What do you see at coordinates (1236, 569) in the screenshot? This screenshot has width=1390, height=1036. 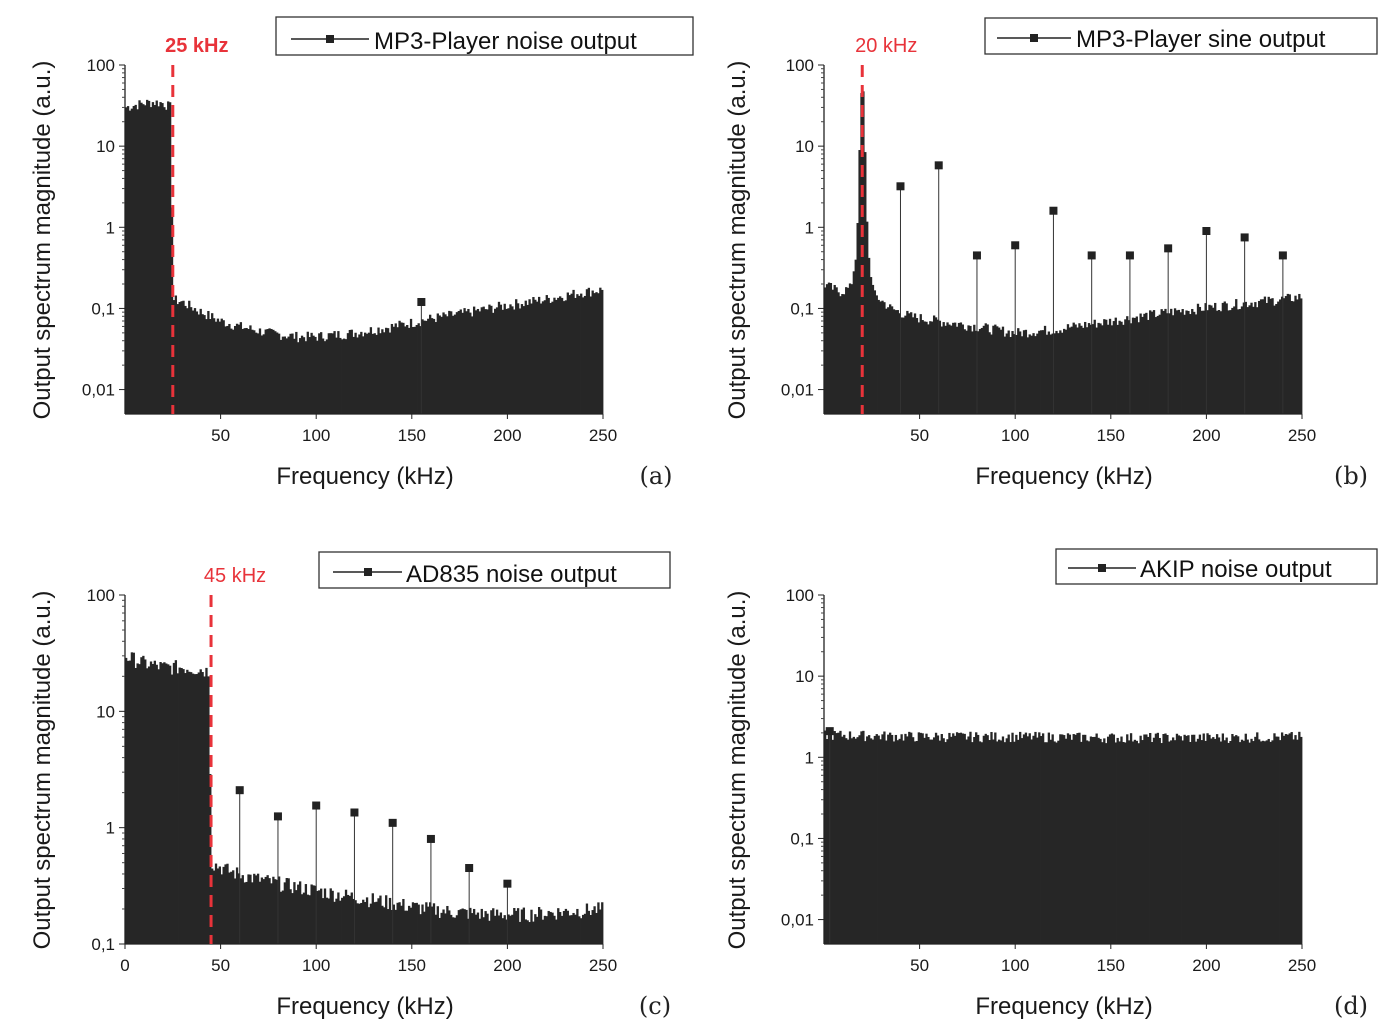 I see `legend-label: AKIP noise output` at bounding box center [1236, 569].